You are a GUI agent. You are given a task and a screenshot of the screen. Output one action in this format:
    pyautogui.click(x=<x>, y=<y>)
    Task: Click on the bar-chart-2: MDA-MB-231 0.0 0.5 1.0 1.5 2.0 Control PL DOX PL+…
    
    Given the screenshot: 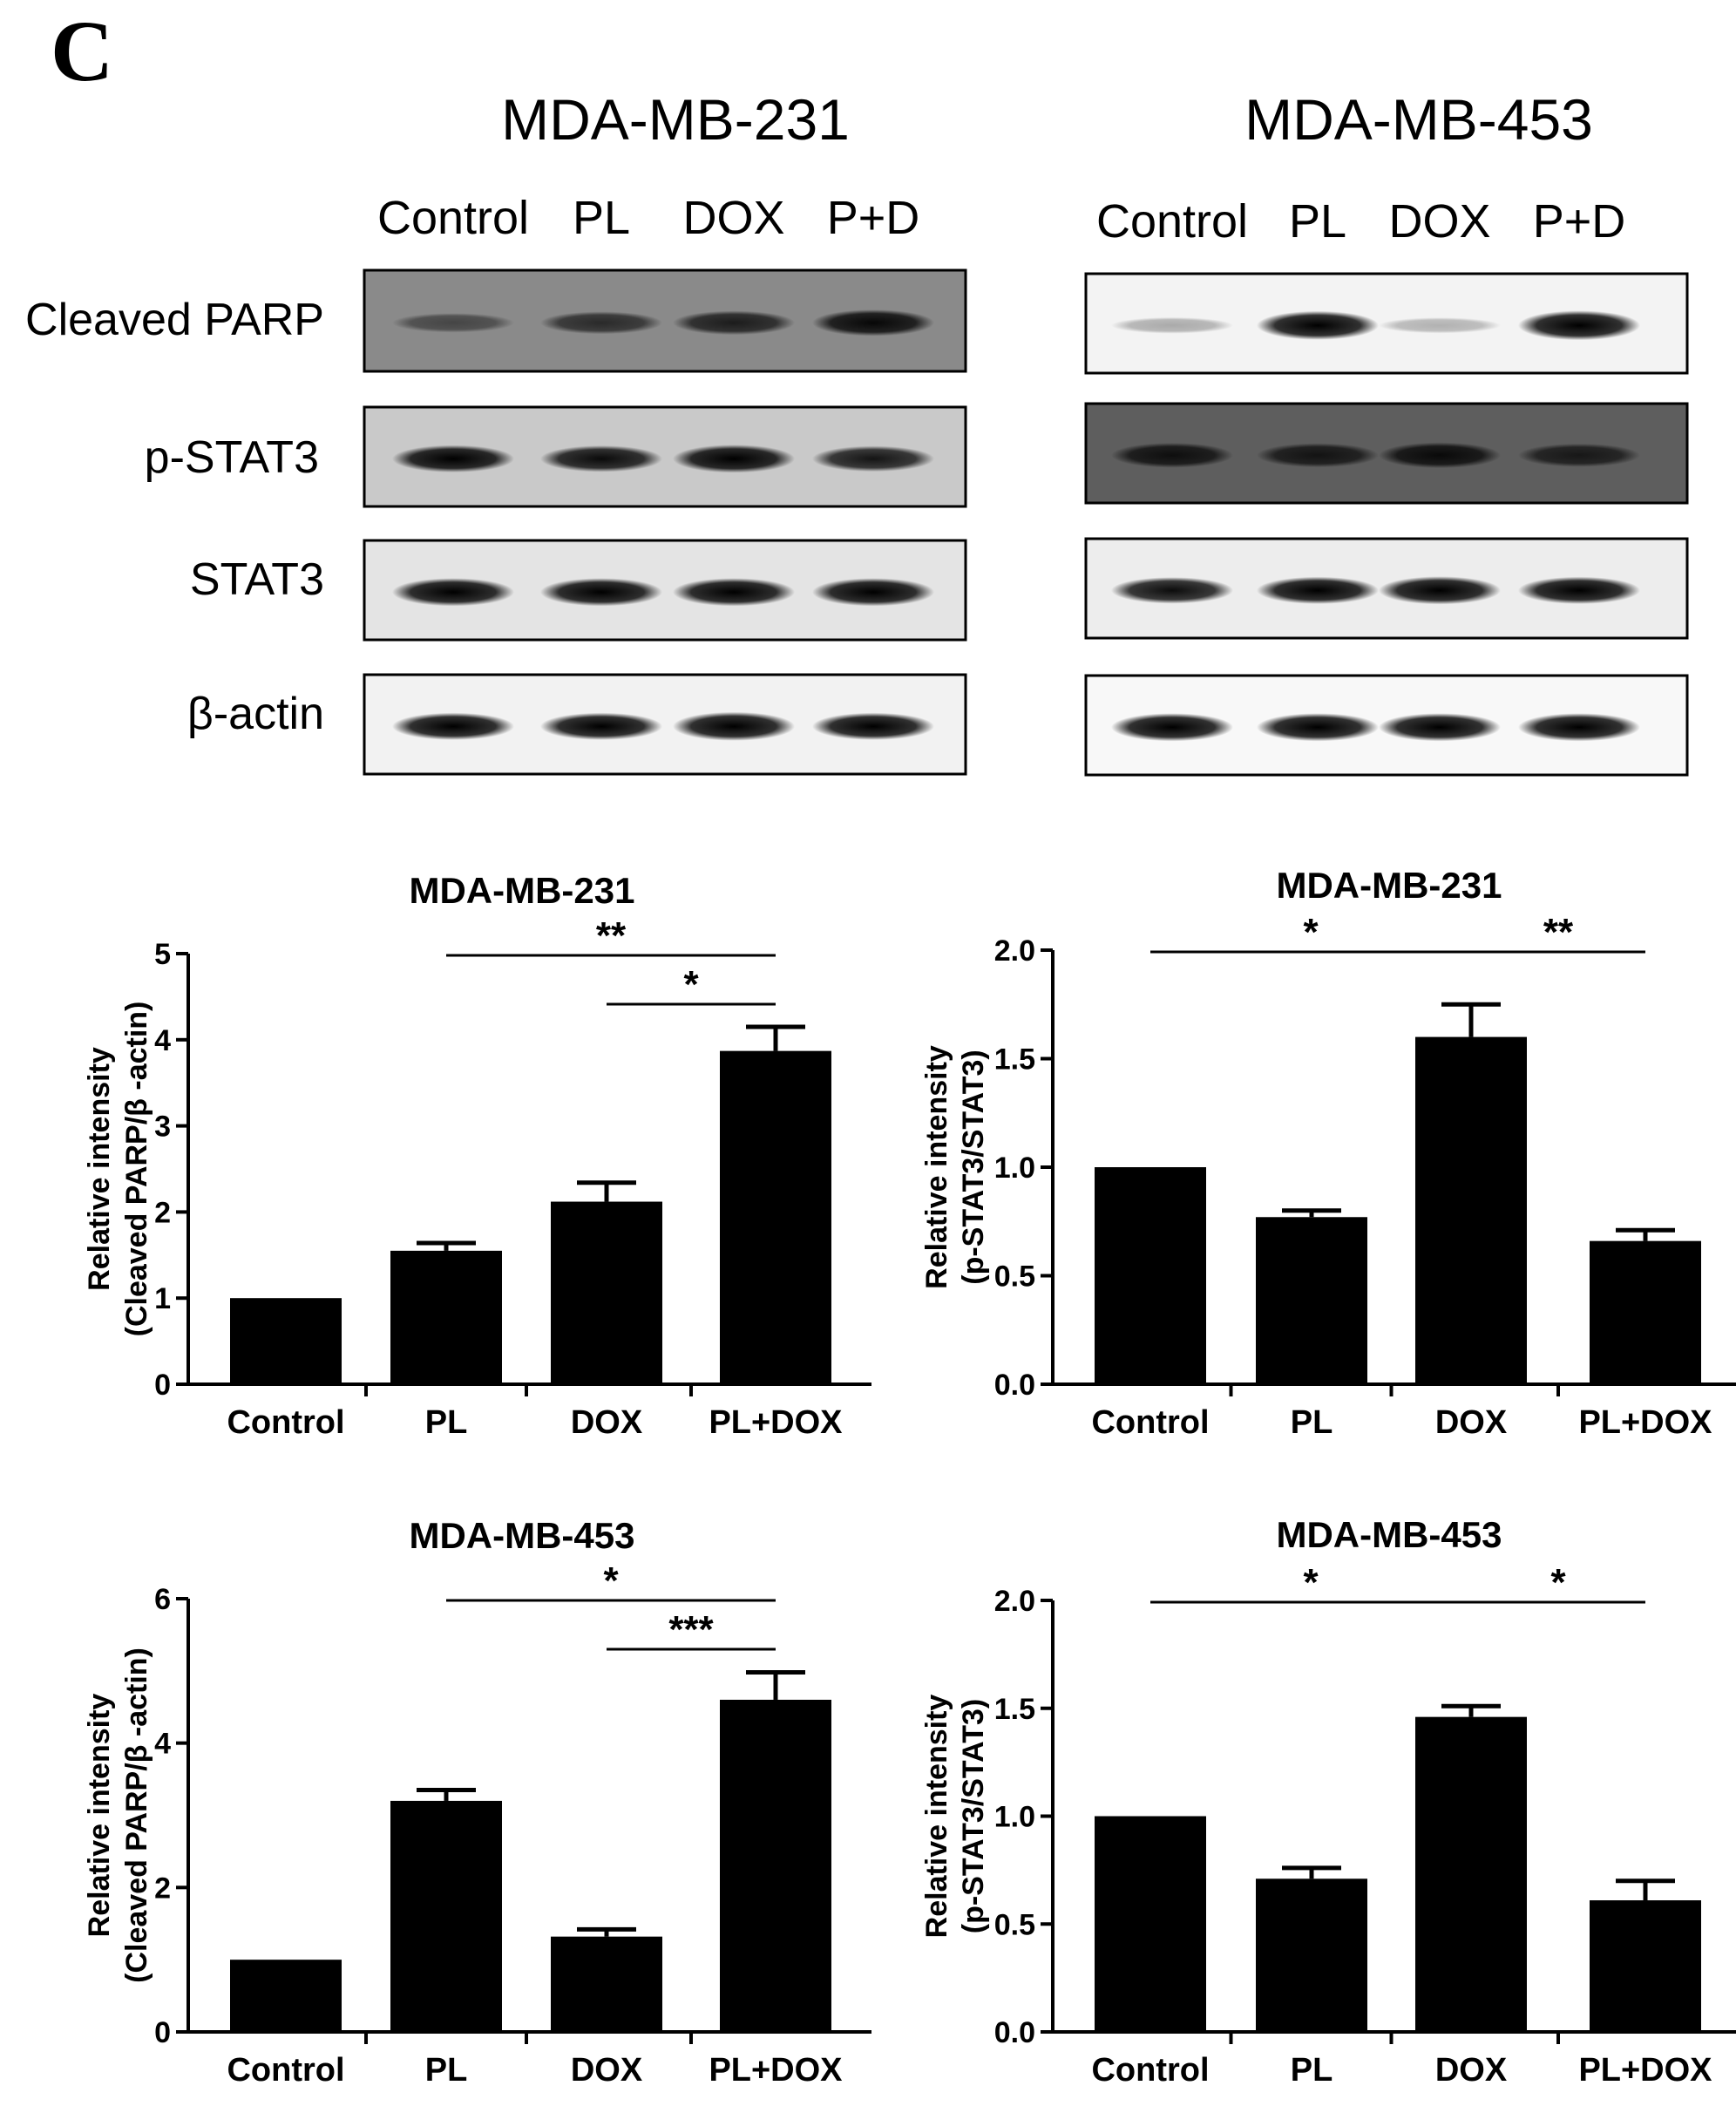 What is the action you would take?
    pyautogui.click(x=1328, y=1153)
    